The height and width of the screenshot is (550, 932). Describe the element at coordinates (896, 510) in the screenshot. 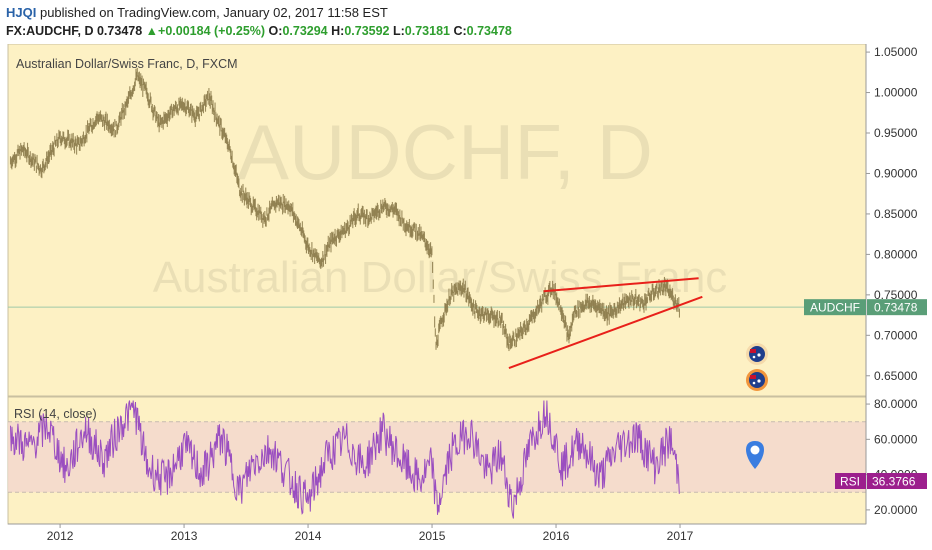

I see `rsi-y-tick-label: 20.0000` at that location.